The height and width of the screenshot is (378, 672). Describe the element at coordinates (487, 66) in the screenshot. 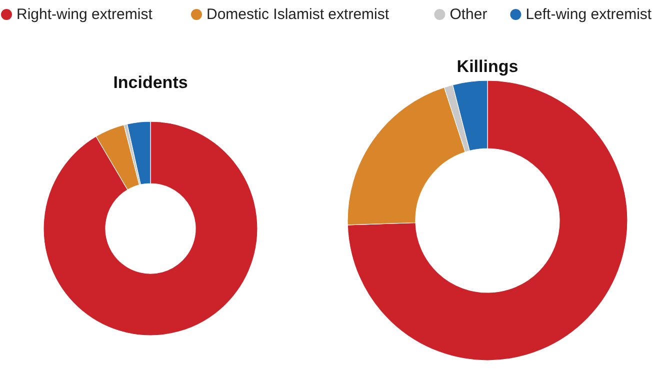

I see `chart-title: Killings` at that location.